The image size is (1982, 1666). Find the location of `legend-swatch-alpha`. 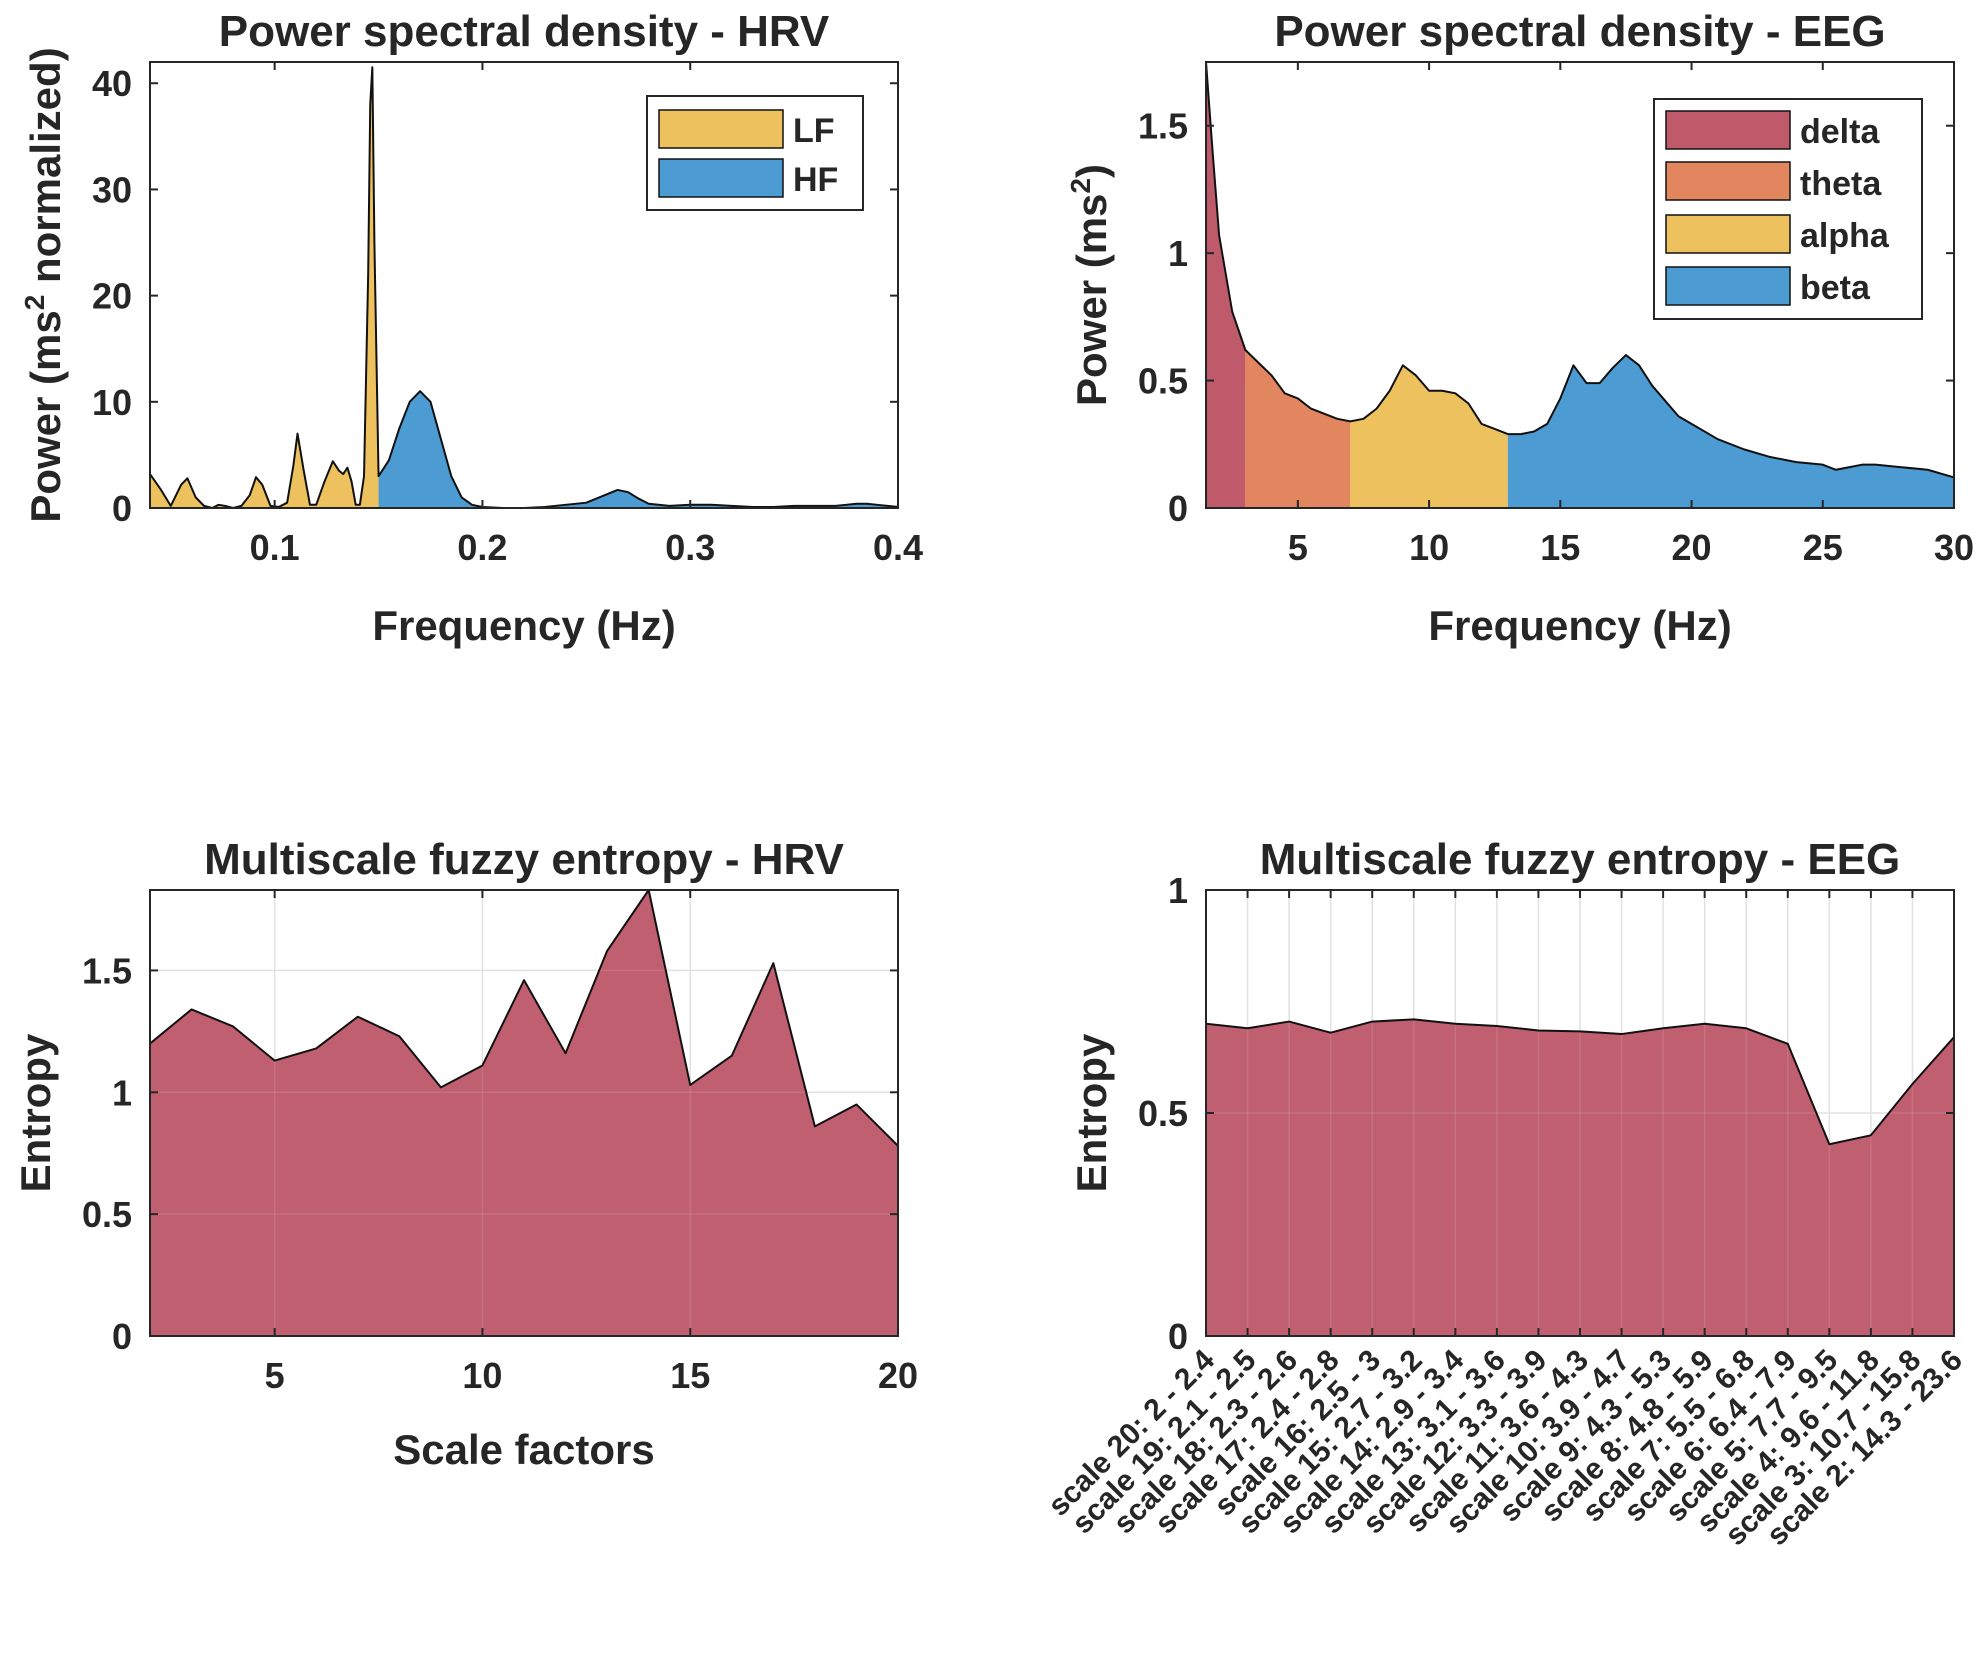

legend-swatch-alpha is located at coordinates (1728, 234).